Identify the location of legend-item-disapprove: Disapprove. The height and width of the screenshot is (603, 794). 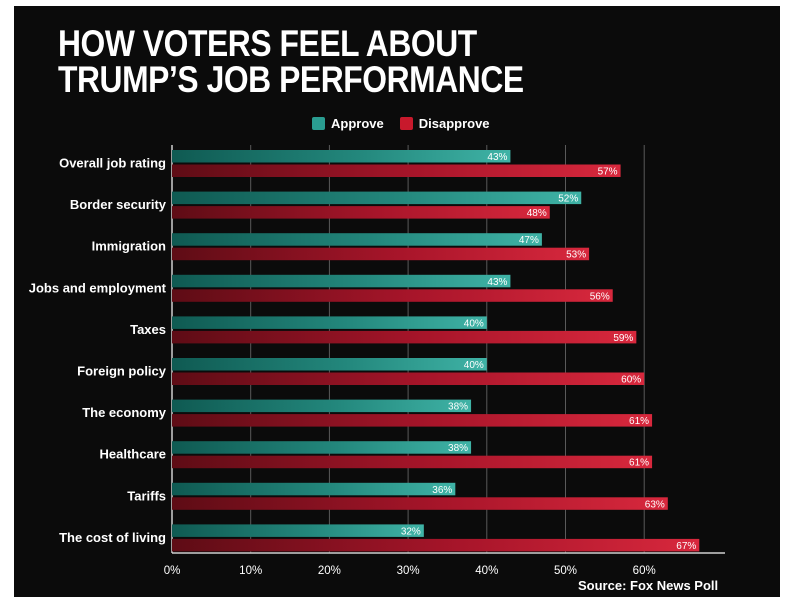
(444, 123).